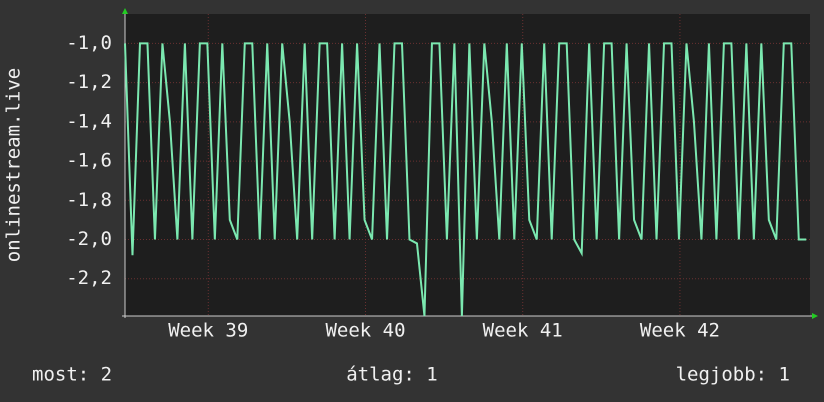  Describe the element at coordinates (72, 375) in the screenshot. I see `stat: most: 2` at that location.